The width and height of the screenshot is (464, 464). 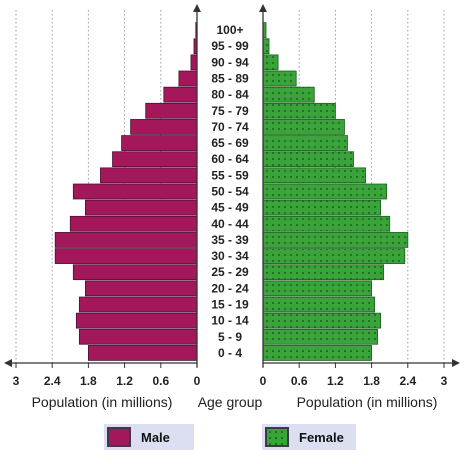 I want to click on left-axis-arrow, so click(x=8, y=363).